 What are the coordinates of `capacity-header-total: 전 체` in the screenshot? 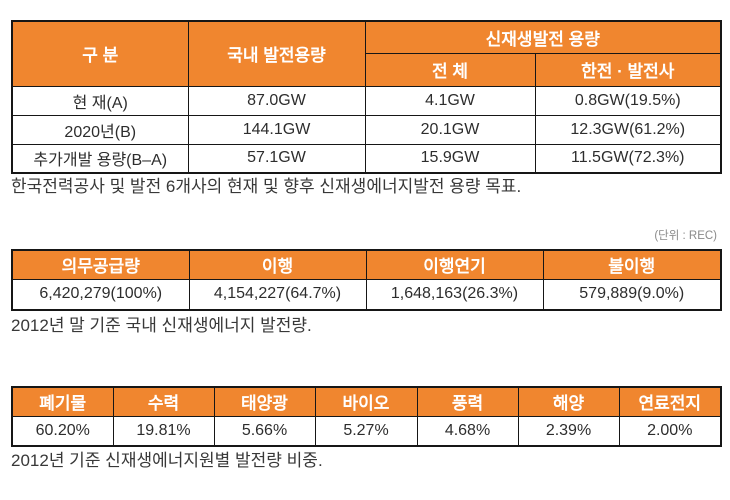 It's located at (450, 69).